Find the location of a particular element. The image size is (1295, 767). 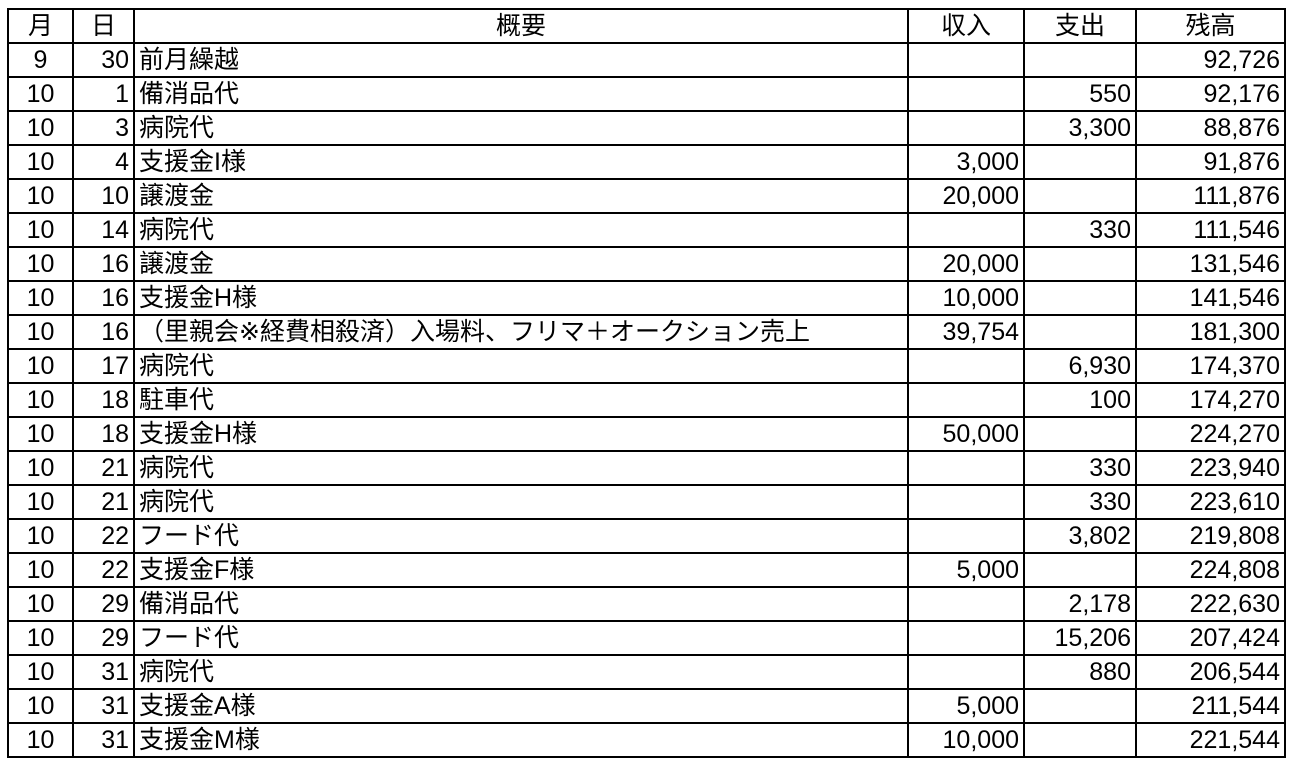

header-balance: 残高 is located at coordinates (1210, 26).